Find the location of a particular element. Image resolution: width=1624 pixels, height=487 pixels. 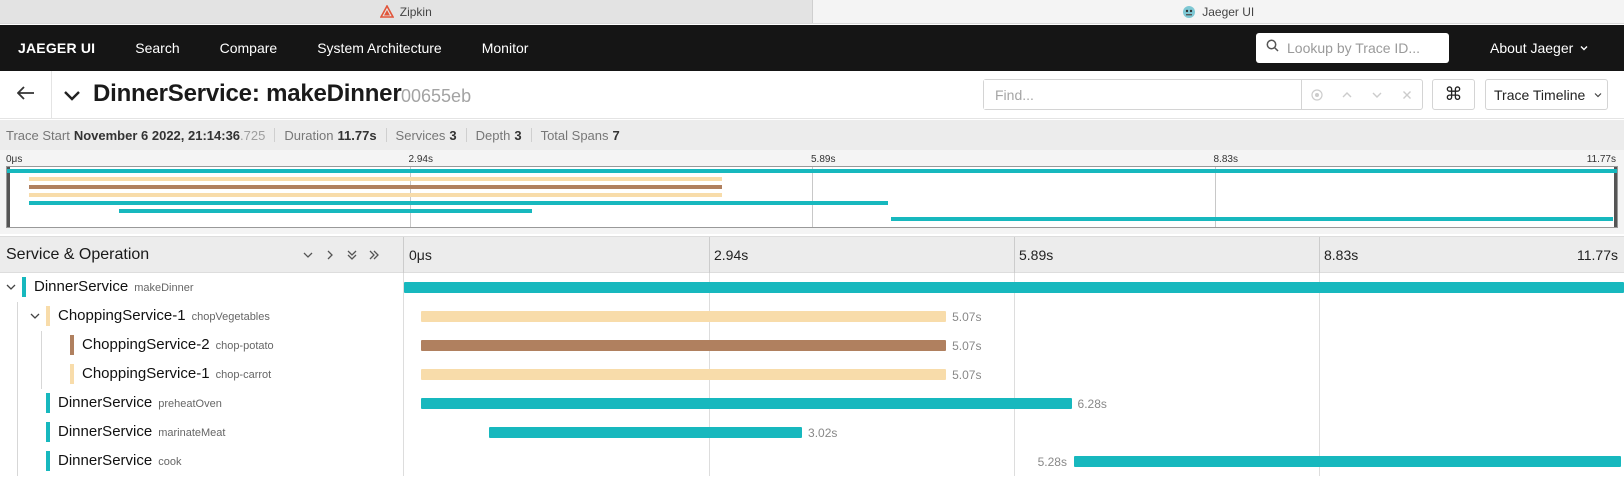

find-box is located at coordinates (1203, 94).